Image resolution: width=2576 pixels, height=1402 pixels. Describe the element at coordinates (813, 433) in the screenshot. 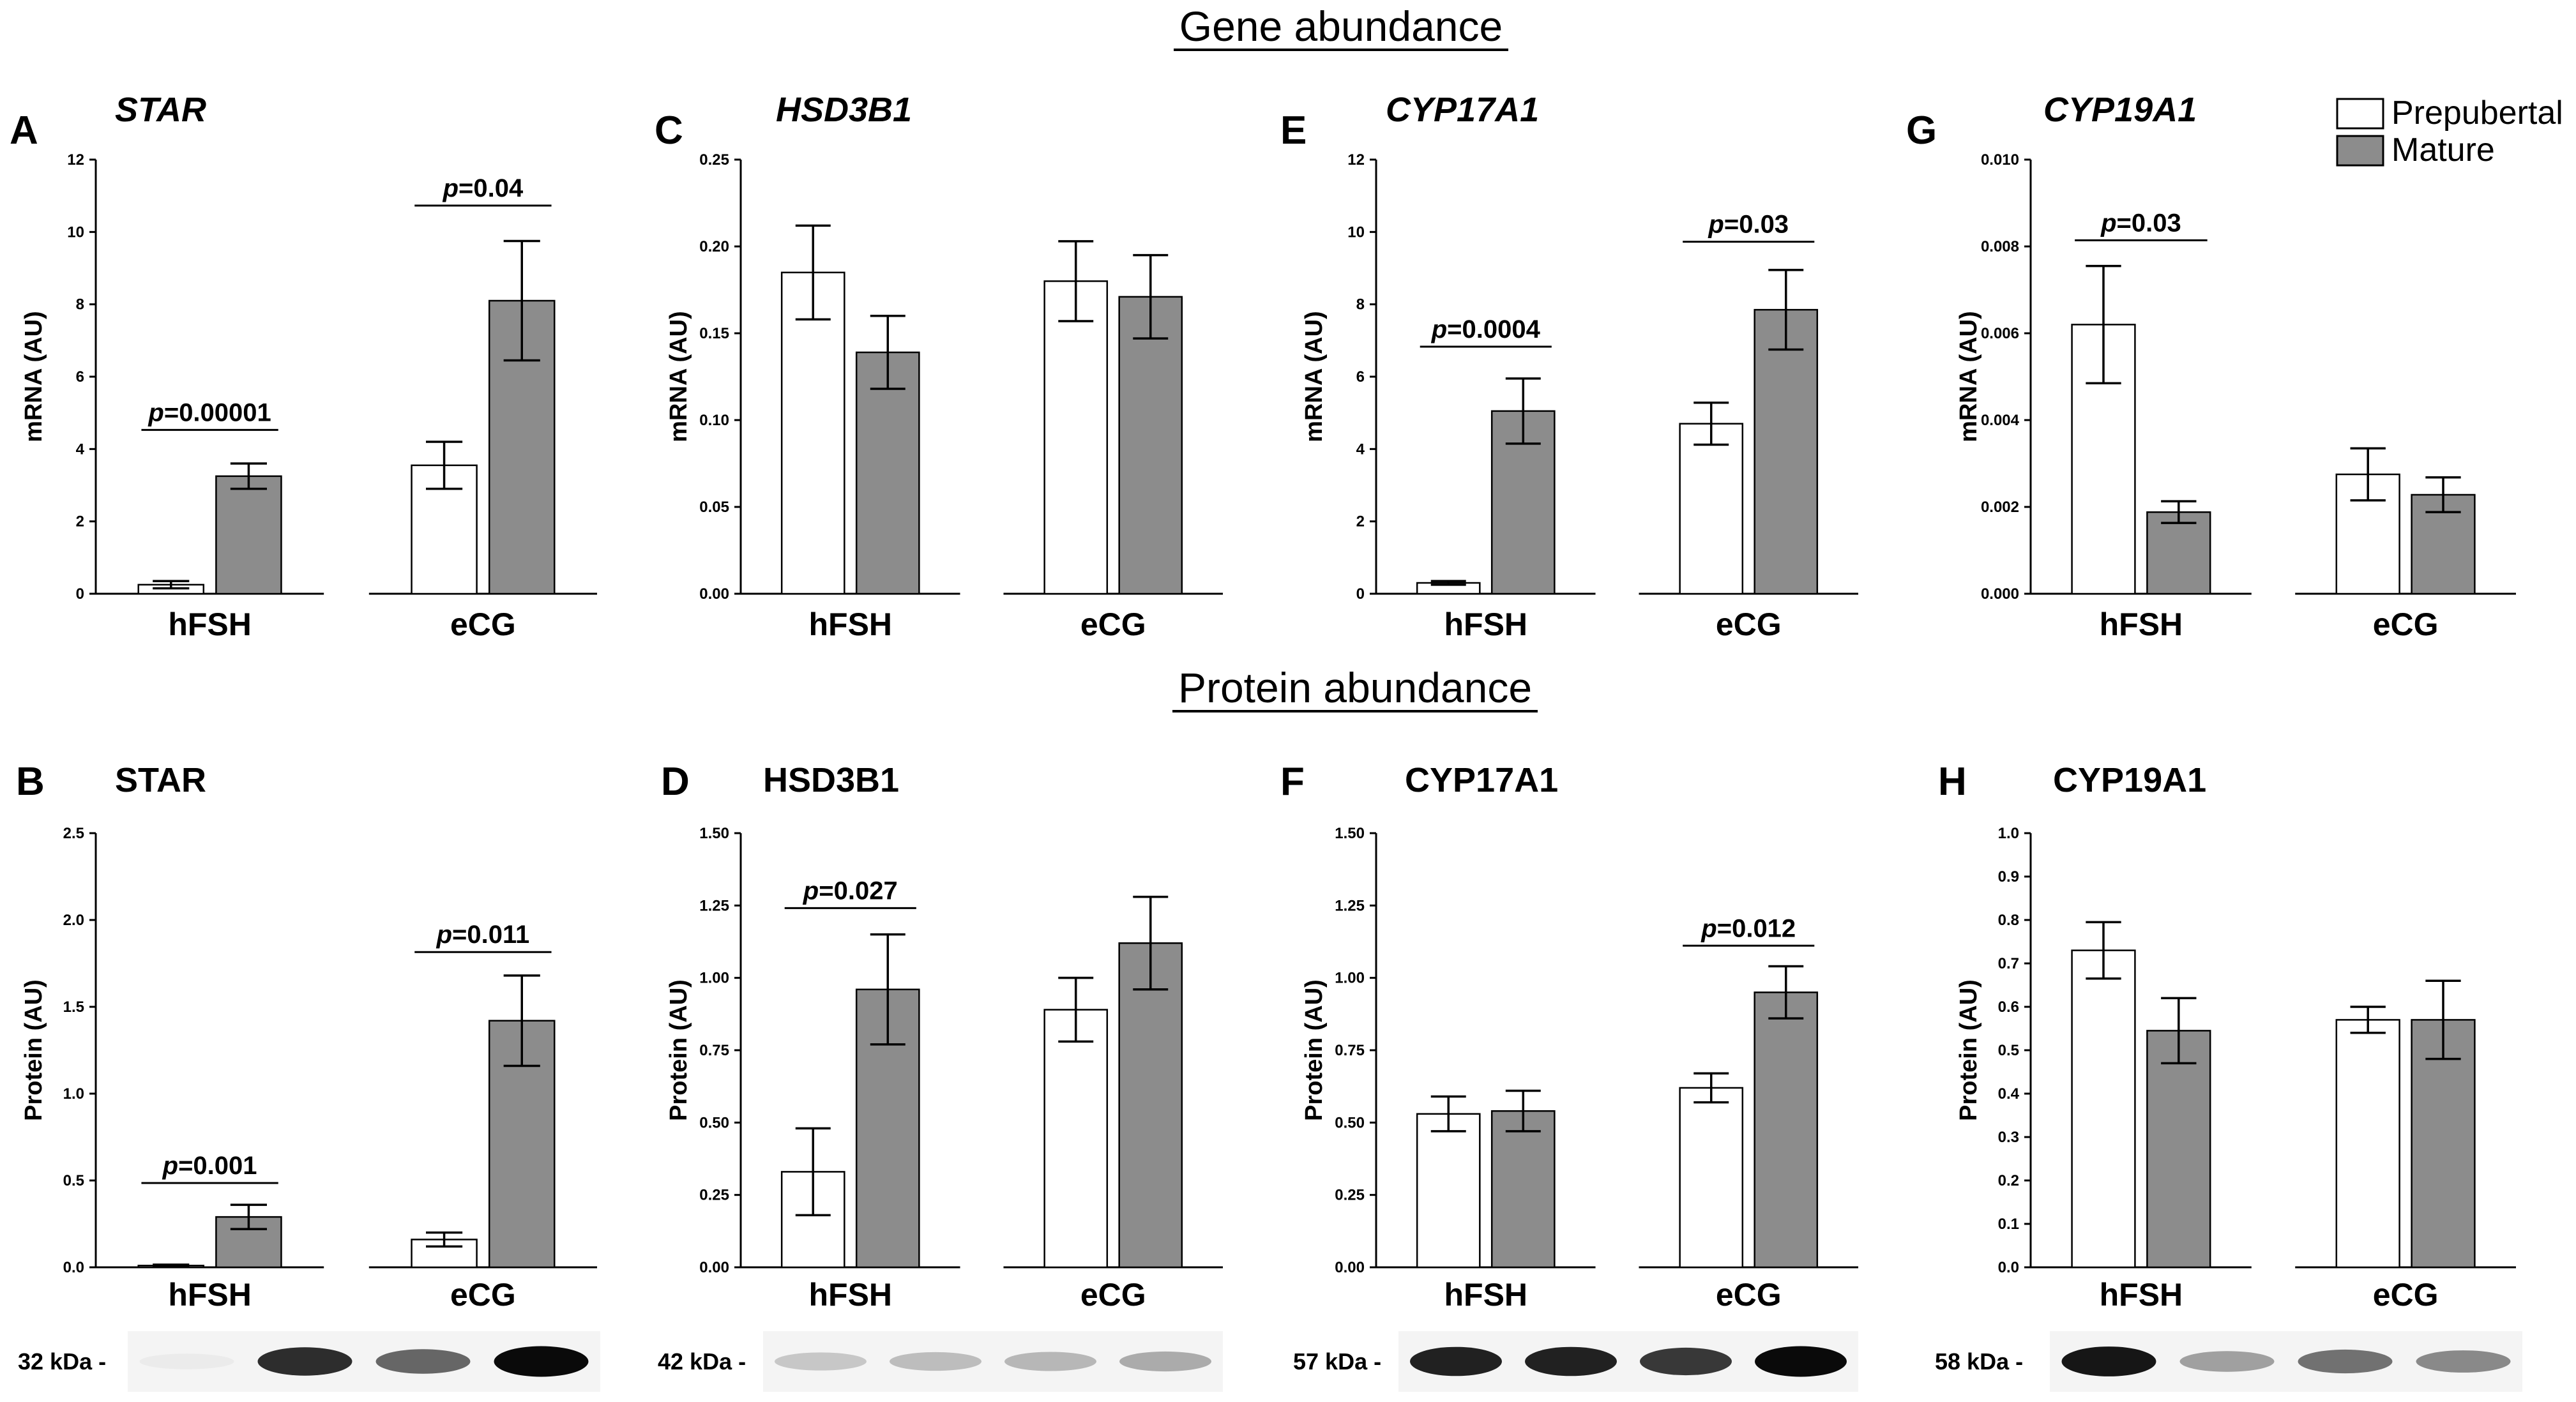

I see `bar-prepubertal-hfsh` at that location.